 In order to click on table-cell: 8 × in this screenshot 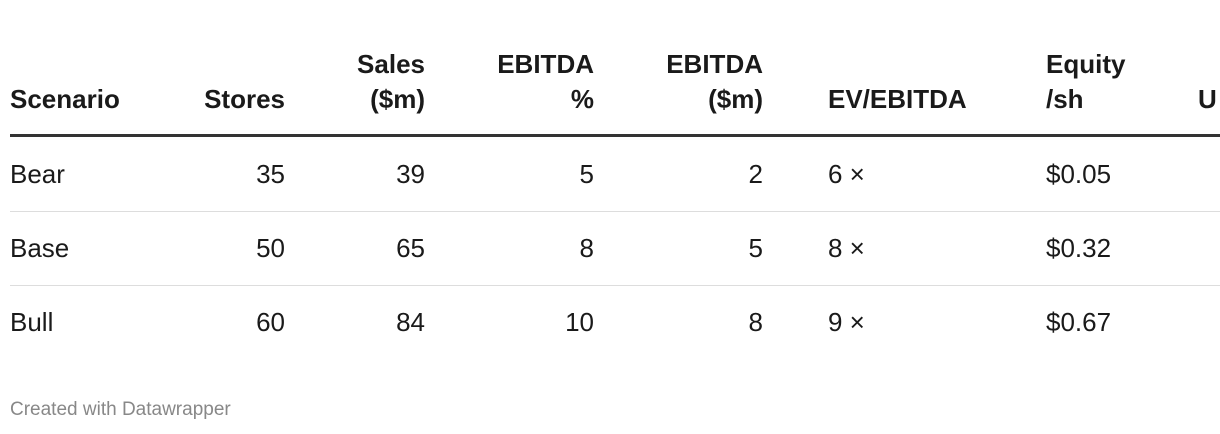, I will do `click(846, 248)`.